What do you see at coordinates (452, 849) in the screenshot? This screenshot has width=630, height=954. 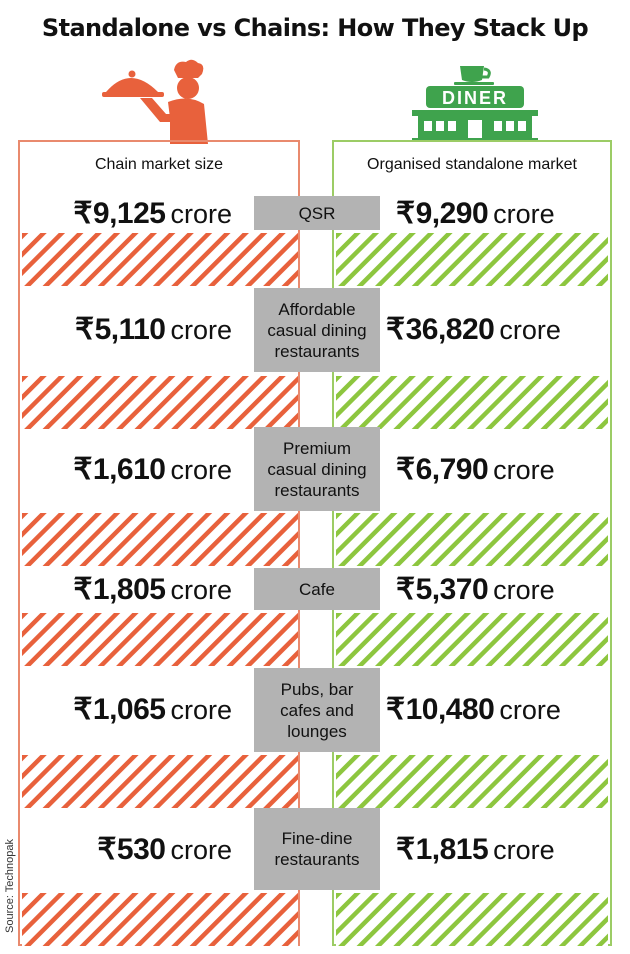 I see `standalone-number-5: 1,815` at bounding box center [452, 849].